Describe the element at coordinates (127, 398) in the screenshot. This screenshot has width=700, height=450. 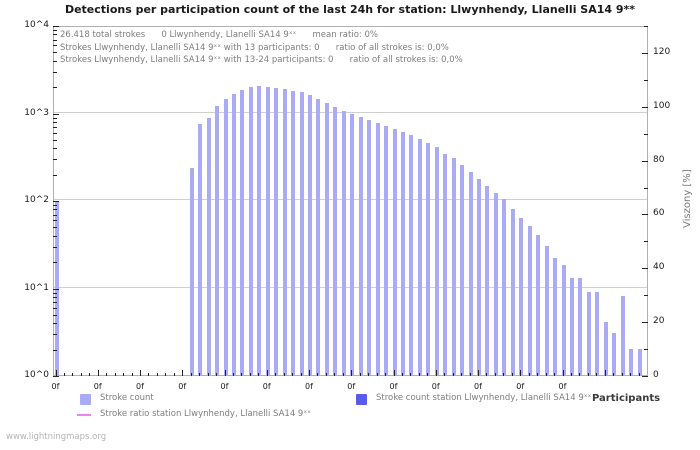
I see `legend-label: Stroke count` at that location.